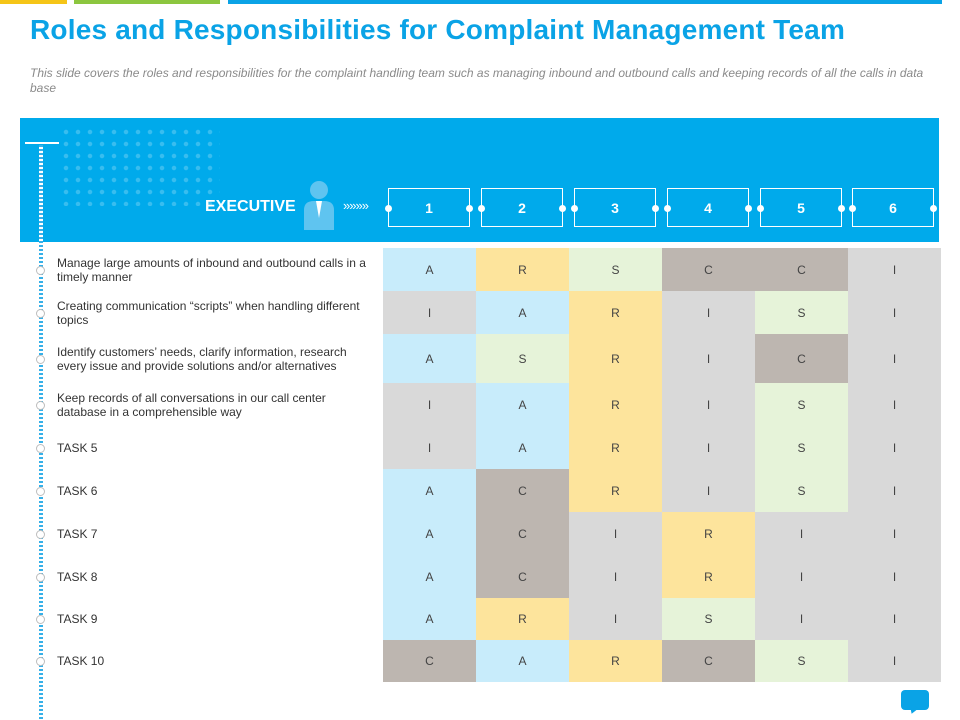 The height and width of the screenshot is (720, 960). I want to click on column-header-4: 4, so click(708, 207).